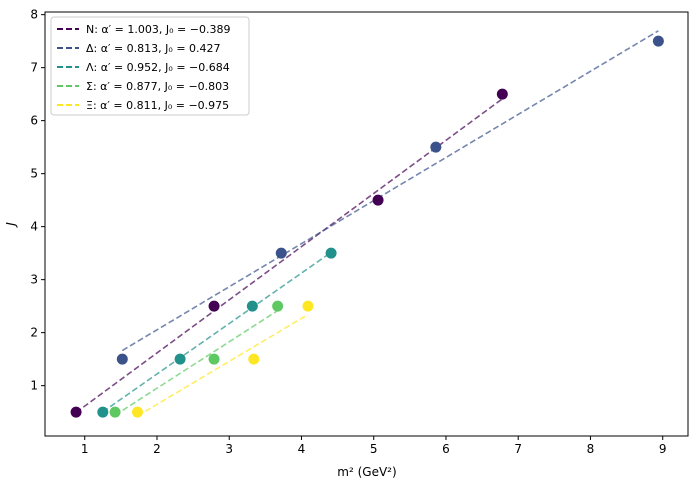 The width and height of the screenshot is (698, 488). I want to click on fit-line-Ξ, so click(223, 365).